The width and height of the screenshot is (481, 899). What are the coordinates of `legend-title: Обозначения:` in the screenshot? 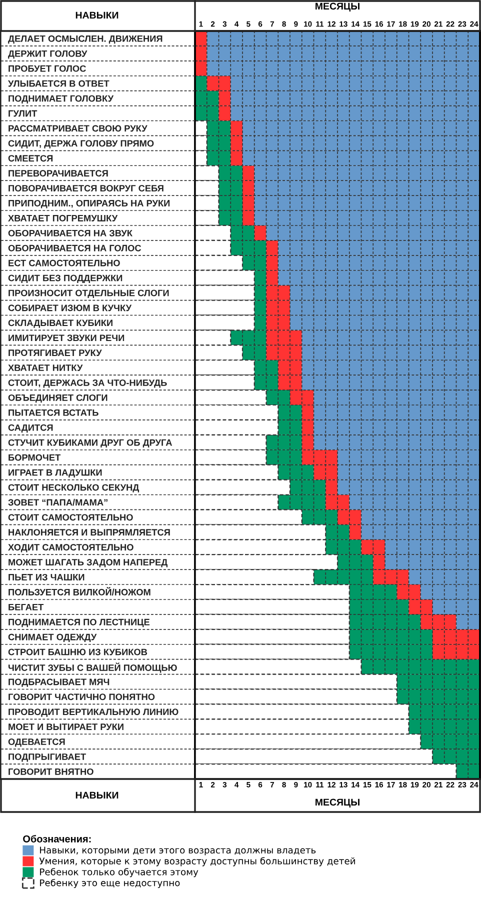 It's located at (57, 838).